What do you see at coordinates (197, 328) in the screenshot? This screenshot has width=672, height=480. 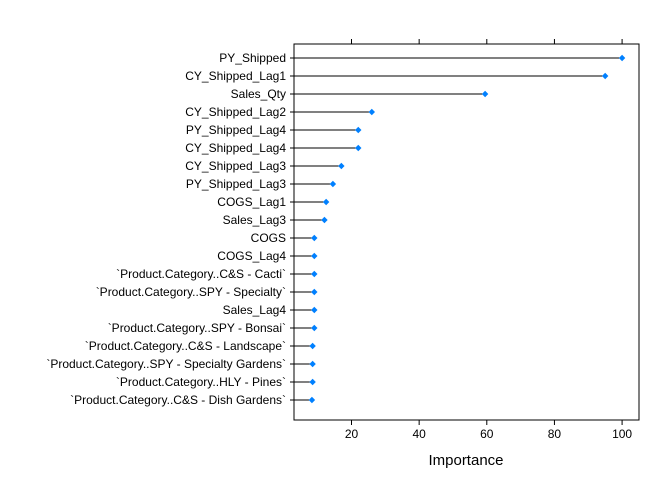 I see `y-tick-label: `Product.Category..SPY - Bonsai`` at bounding box center [197, 328].